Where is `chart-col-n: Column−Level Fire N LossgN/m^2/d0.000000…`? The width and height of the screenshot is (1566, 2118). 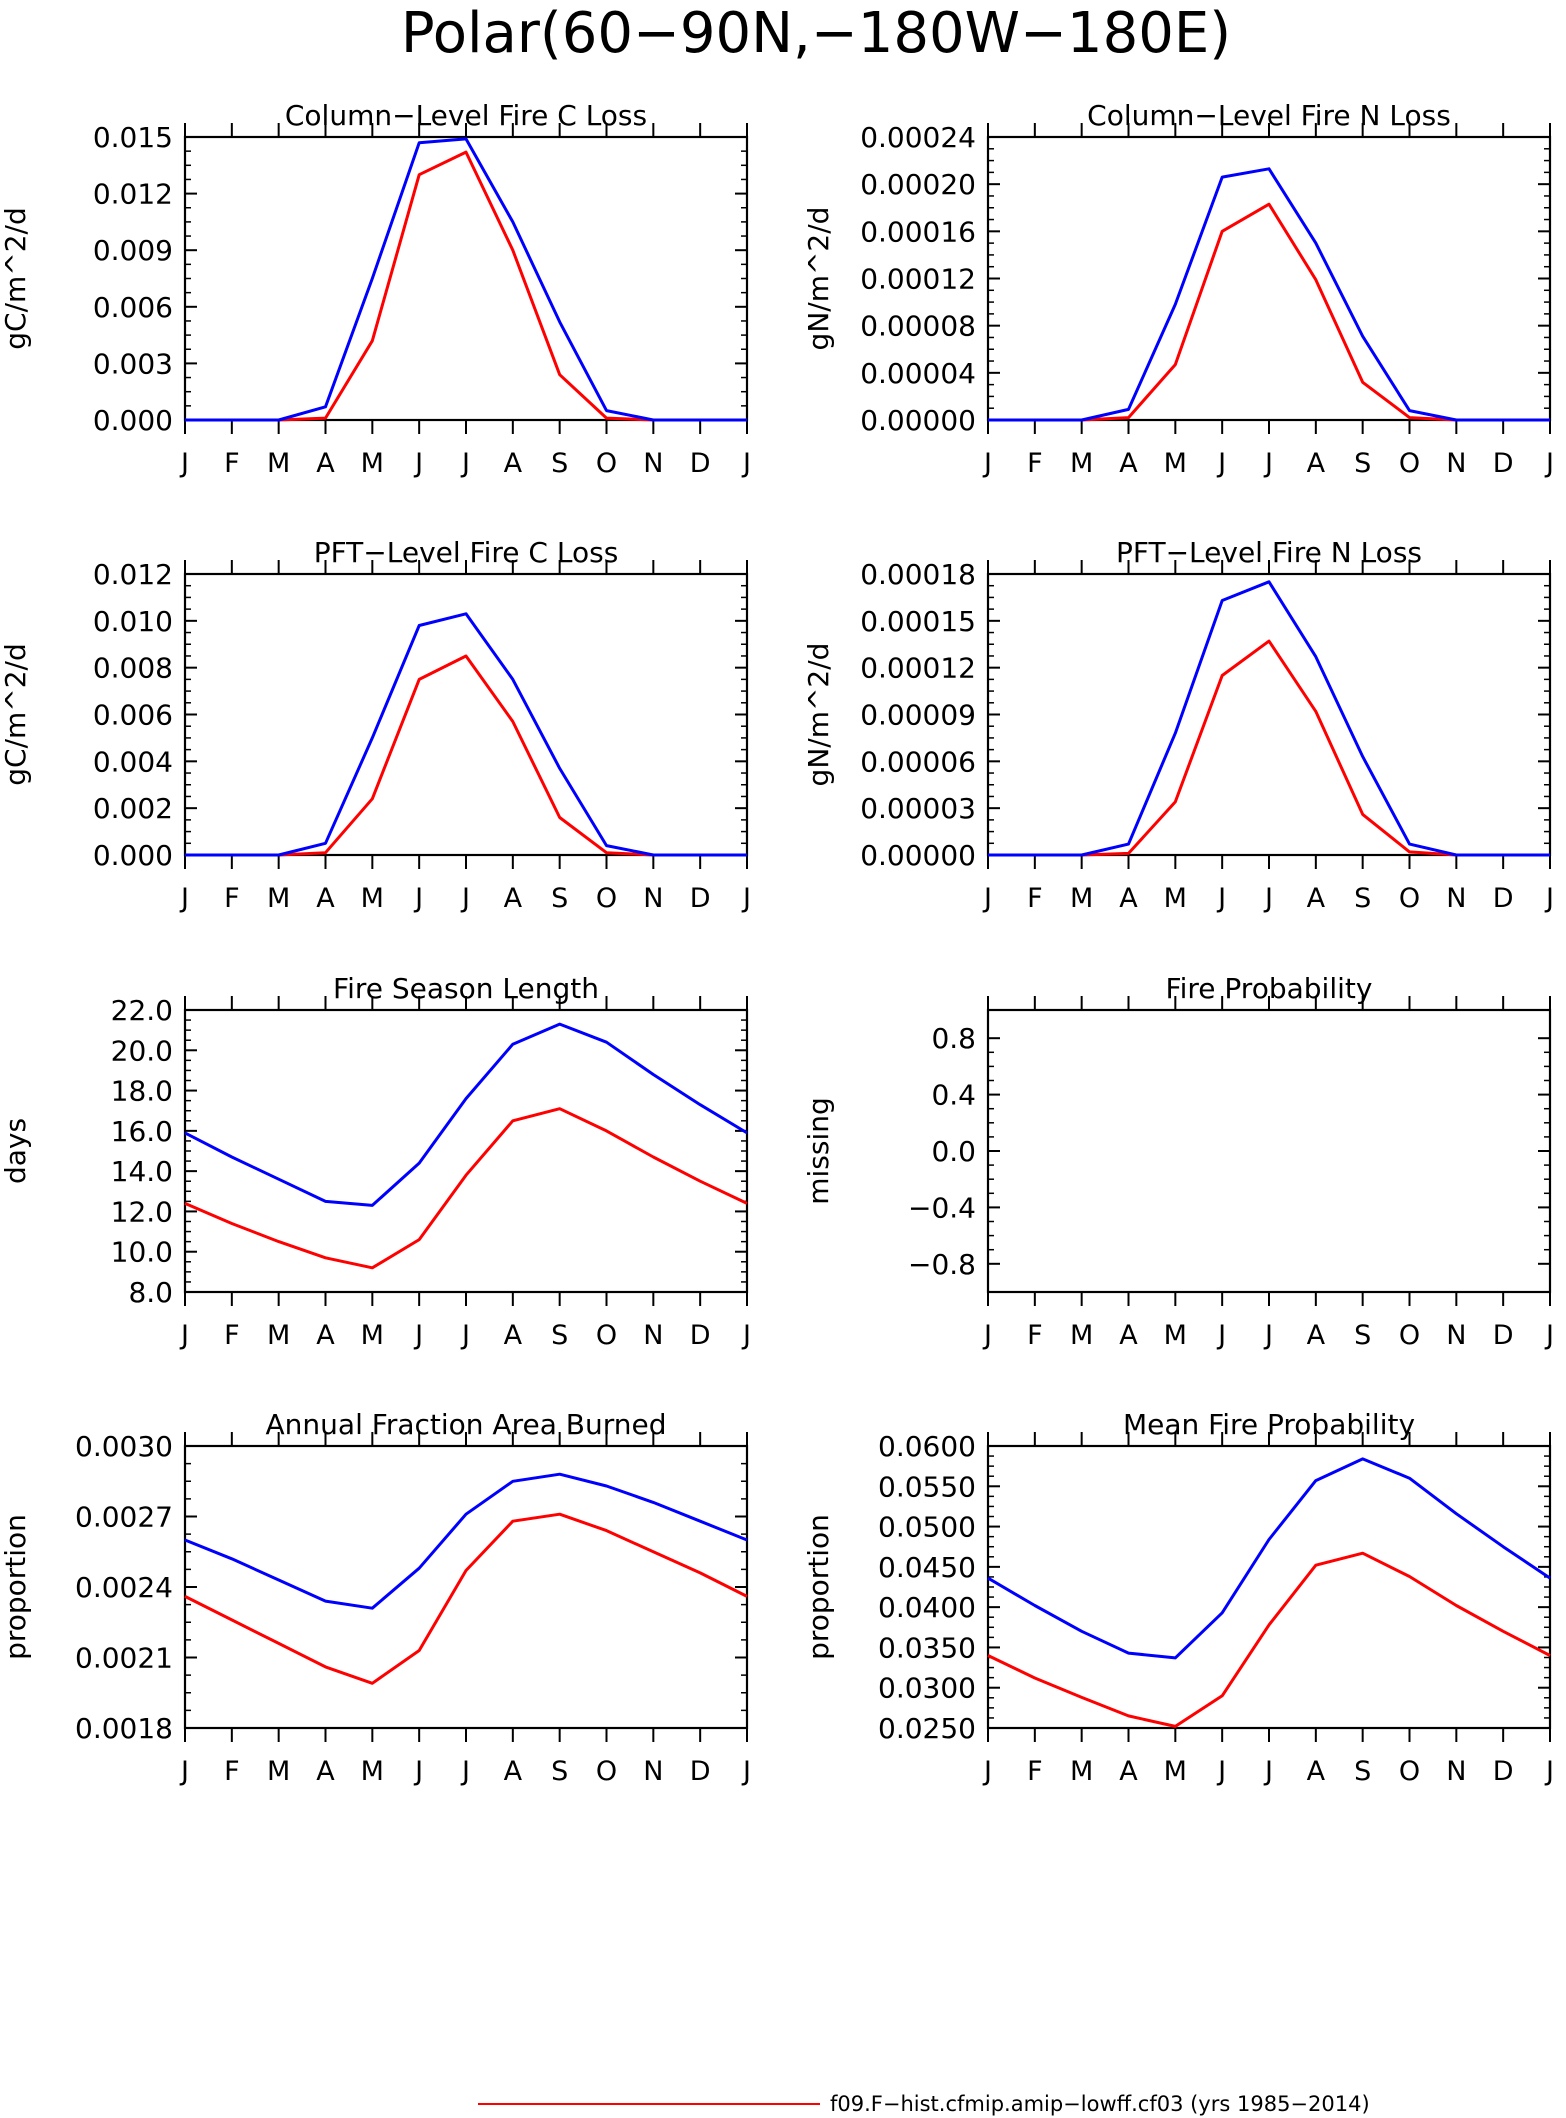 chart-col-n: Column−Level Fire N LossgN/m^2/d0.000000… is located at coordinates (1178, 289).